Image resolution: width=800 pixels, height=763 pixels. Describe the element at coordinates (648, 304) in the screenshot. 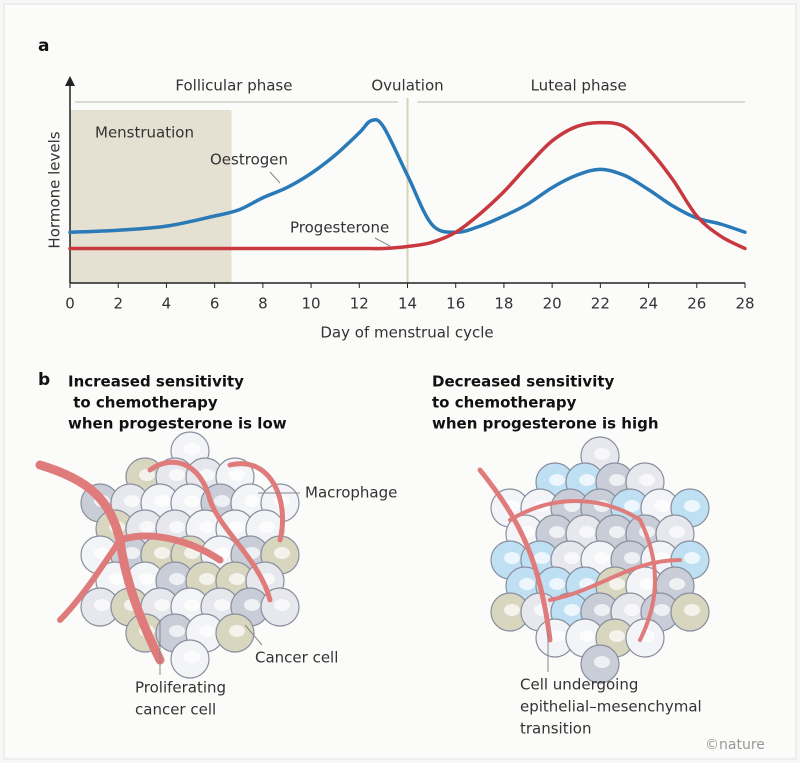

I see `x-tick-label: 24` at that location.